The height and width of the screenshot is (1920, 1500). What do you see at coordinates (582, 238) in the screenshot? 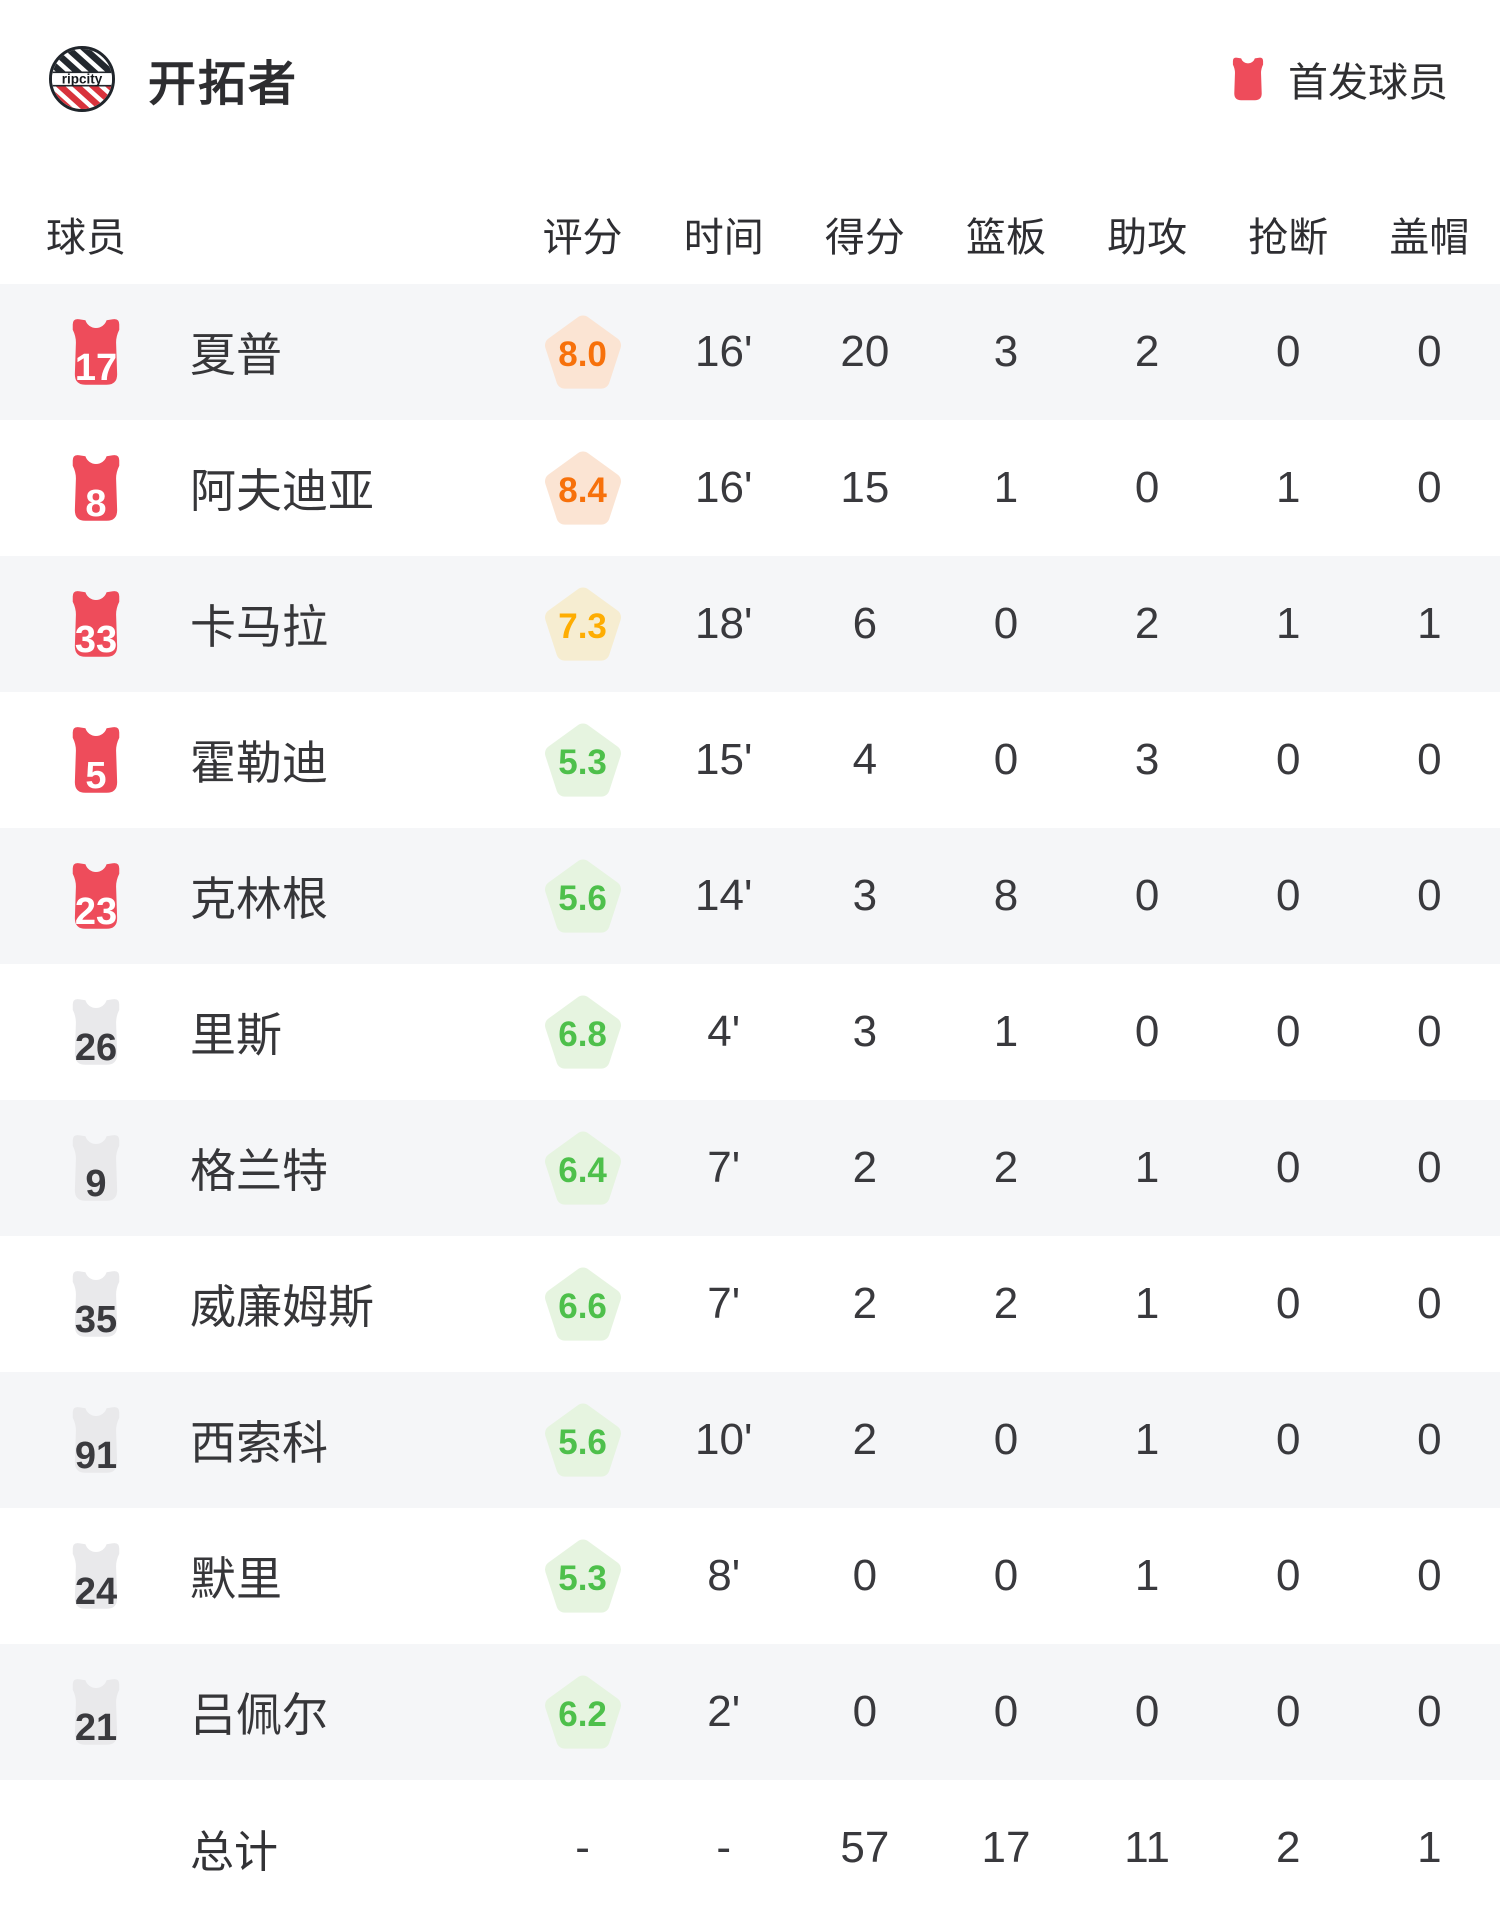
I see `column-header-rating: 评分` at bounding box center [582, 238].